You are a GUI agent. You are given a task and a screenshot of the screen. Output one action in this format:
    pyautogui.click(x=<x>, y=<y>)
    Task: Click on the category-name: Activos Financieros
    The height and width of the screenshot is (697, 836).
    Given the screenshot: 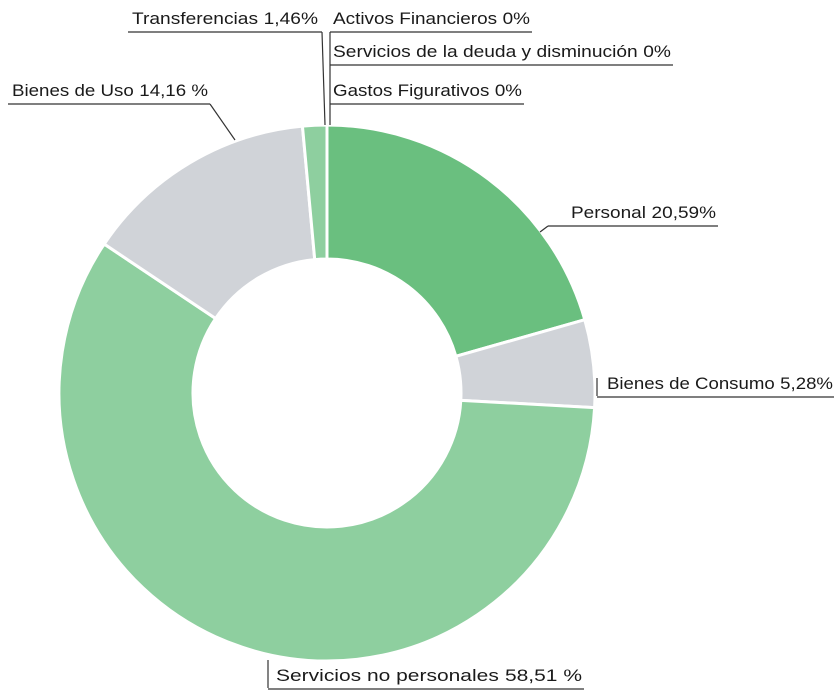 What is the action you would take?
    pyautogui.click(x=415, y=18)
    